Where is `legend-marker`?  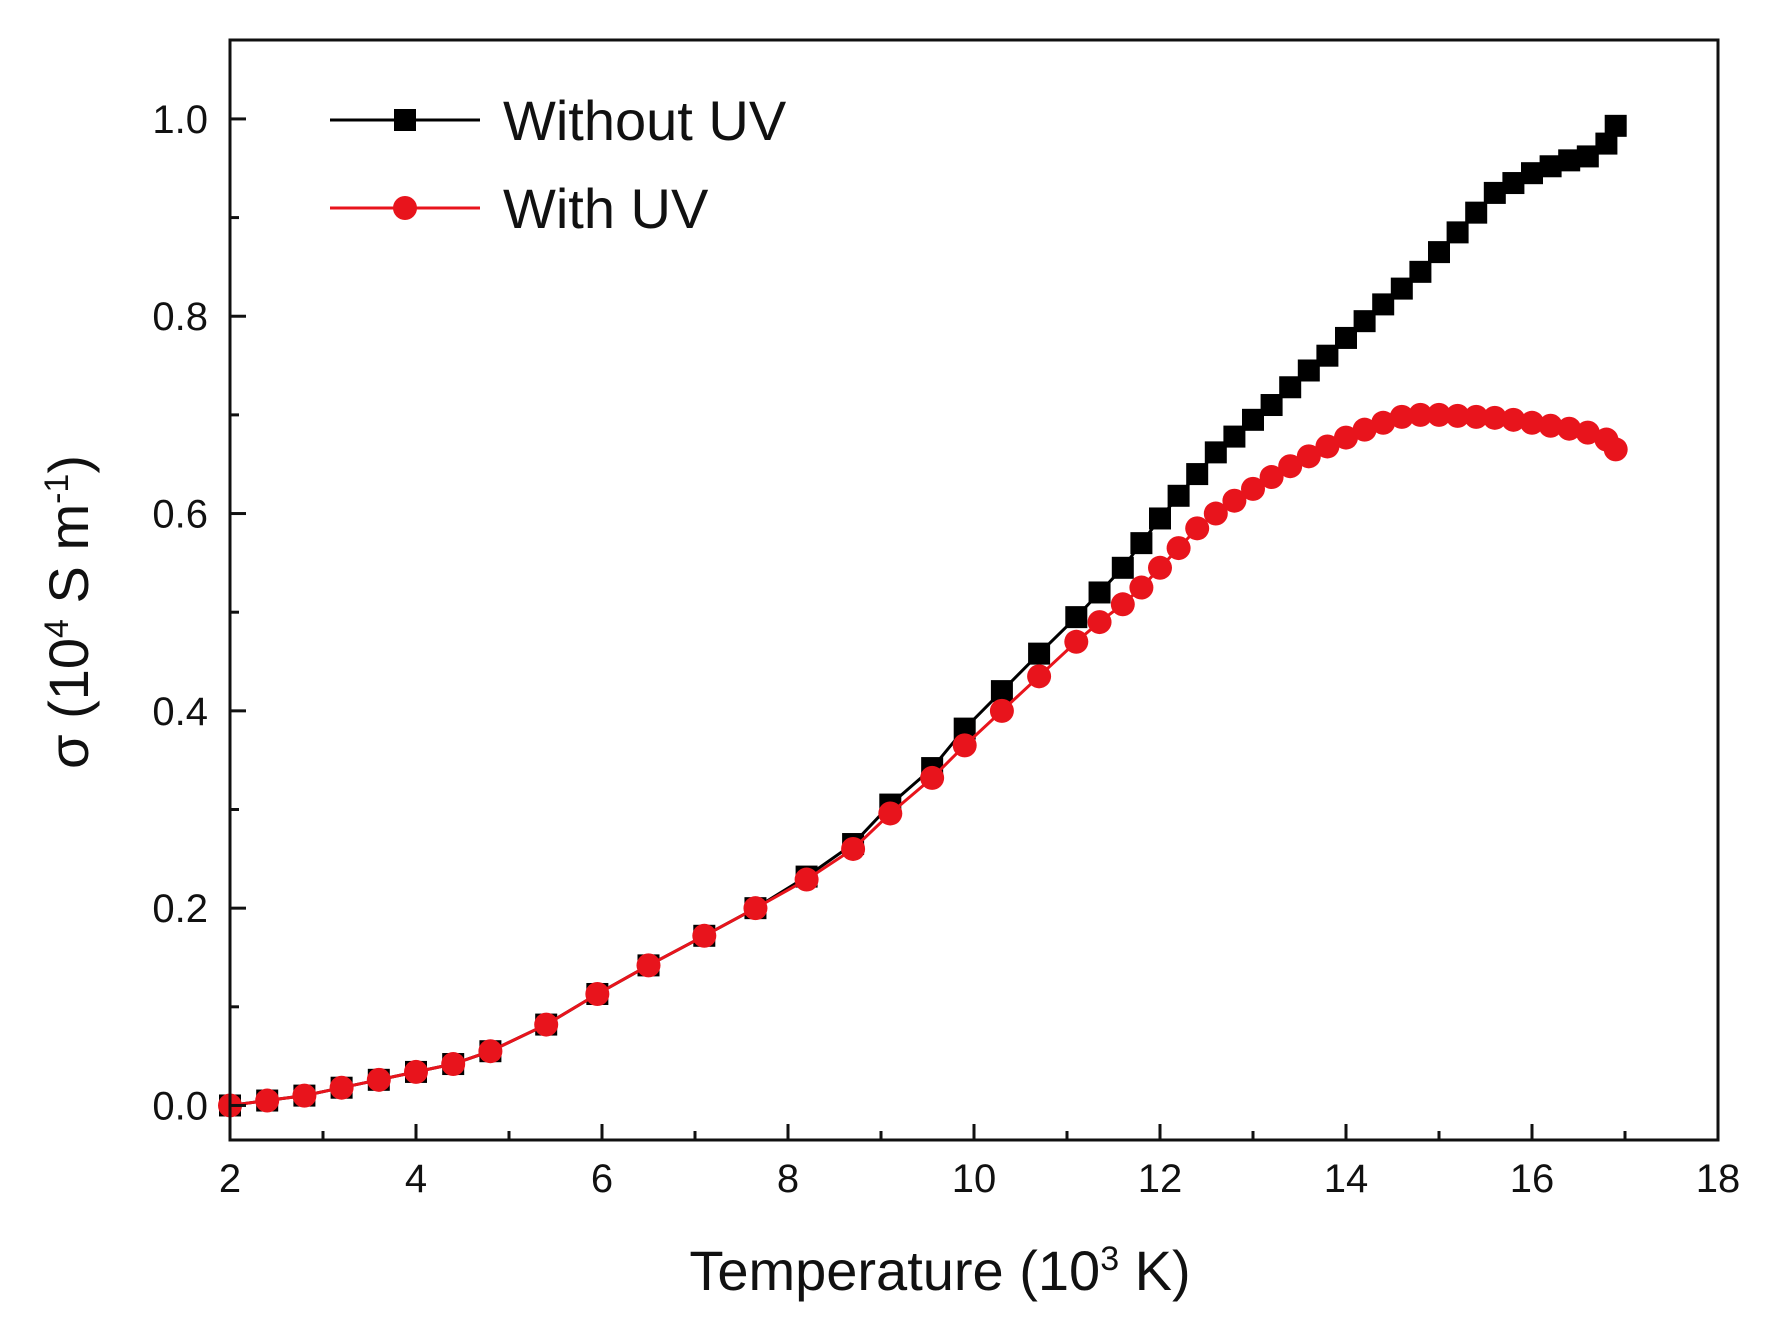
legend-marker is located at coordinates (405, 208).